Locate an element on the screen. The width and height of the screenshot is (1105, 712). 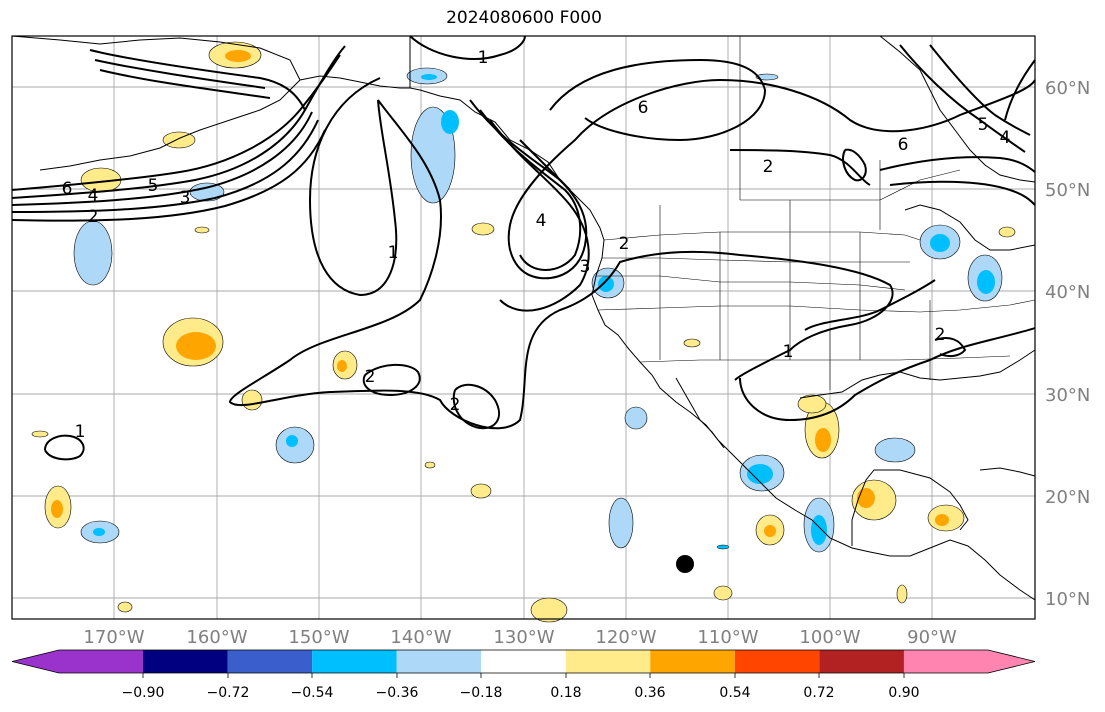
lon-label: 160°W is located at coordinates (216, 637).